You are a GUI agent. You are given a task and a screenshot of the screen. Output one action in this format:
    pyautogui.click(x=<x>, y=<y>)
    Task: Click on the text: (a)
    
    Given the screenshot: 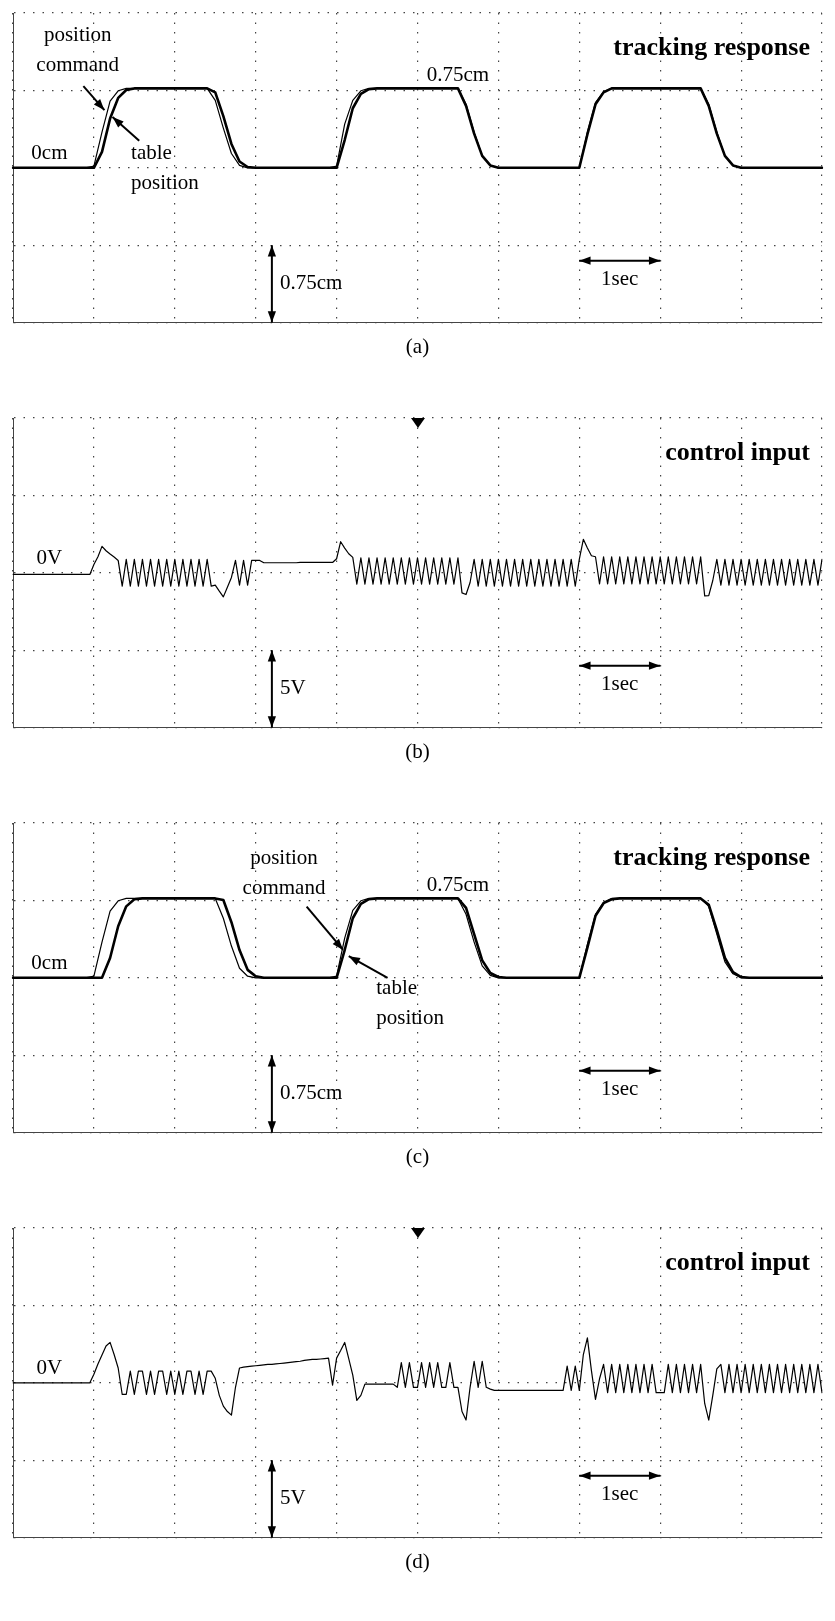 What is the action you would take?
    pyautogui.click(x=417, y=345)
    